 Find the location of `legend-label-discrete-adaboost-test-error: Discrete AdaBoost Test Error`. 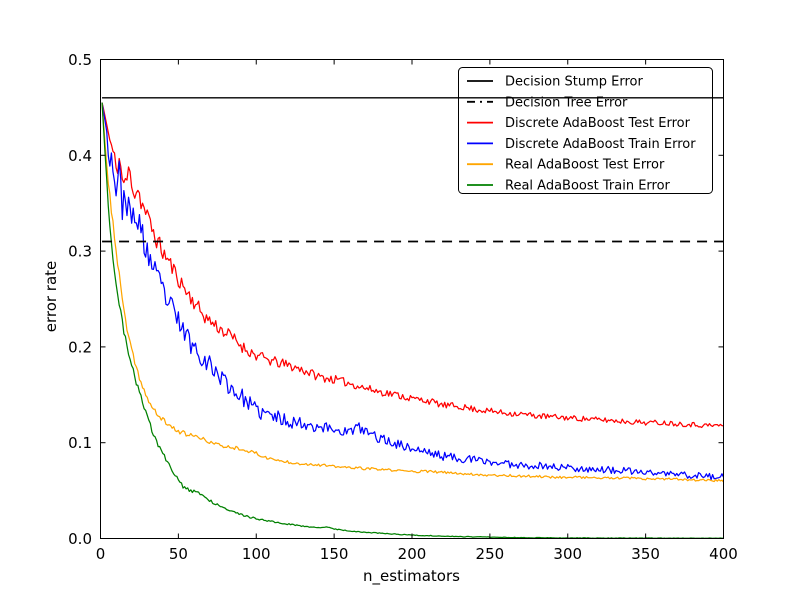

legend-label-discrete-adaboost-test-error: Discrete AdaBoost Test Error is located at coordinates (598, 123).